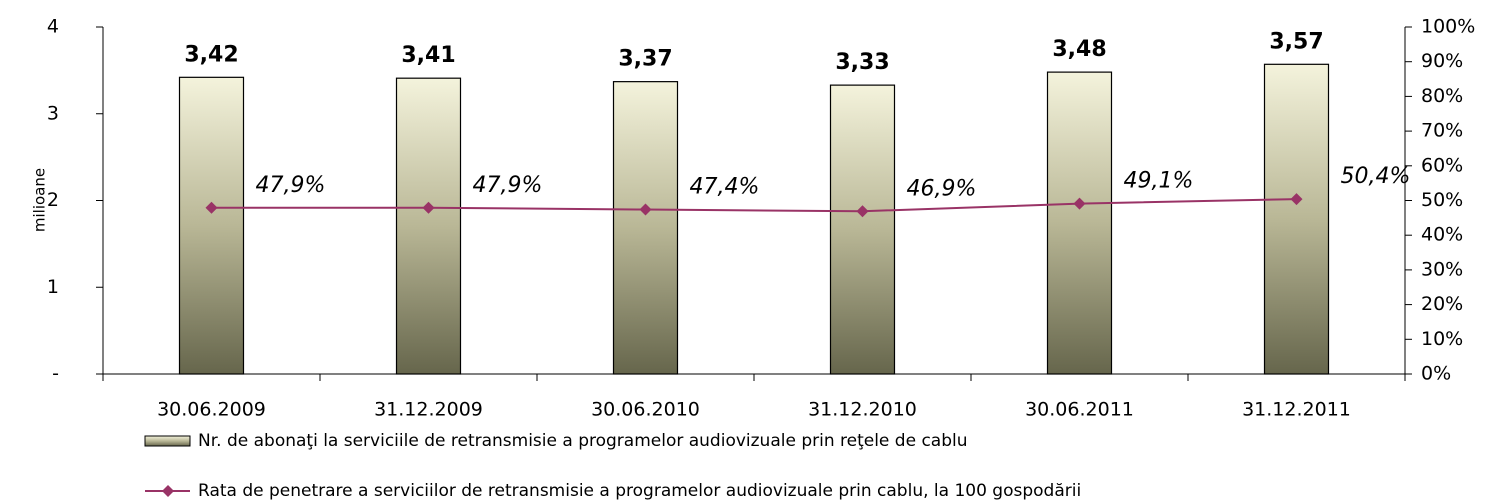  I want to click on y2-tick-label: 50%, so click(1442, 200).